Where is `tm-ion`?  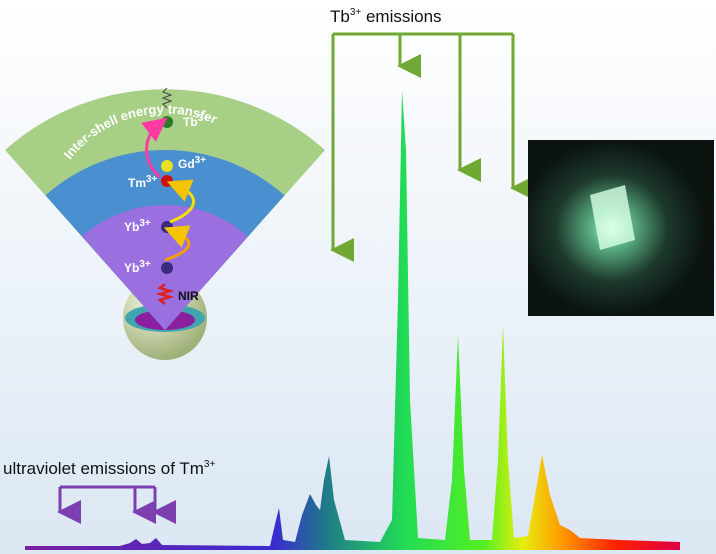
tm-ion is located at coordinates (167, 181).